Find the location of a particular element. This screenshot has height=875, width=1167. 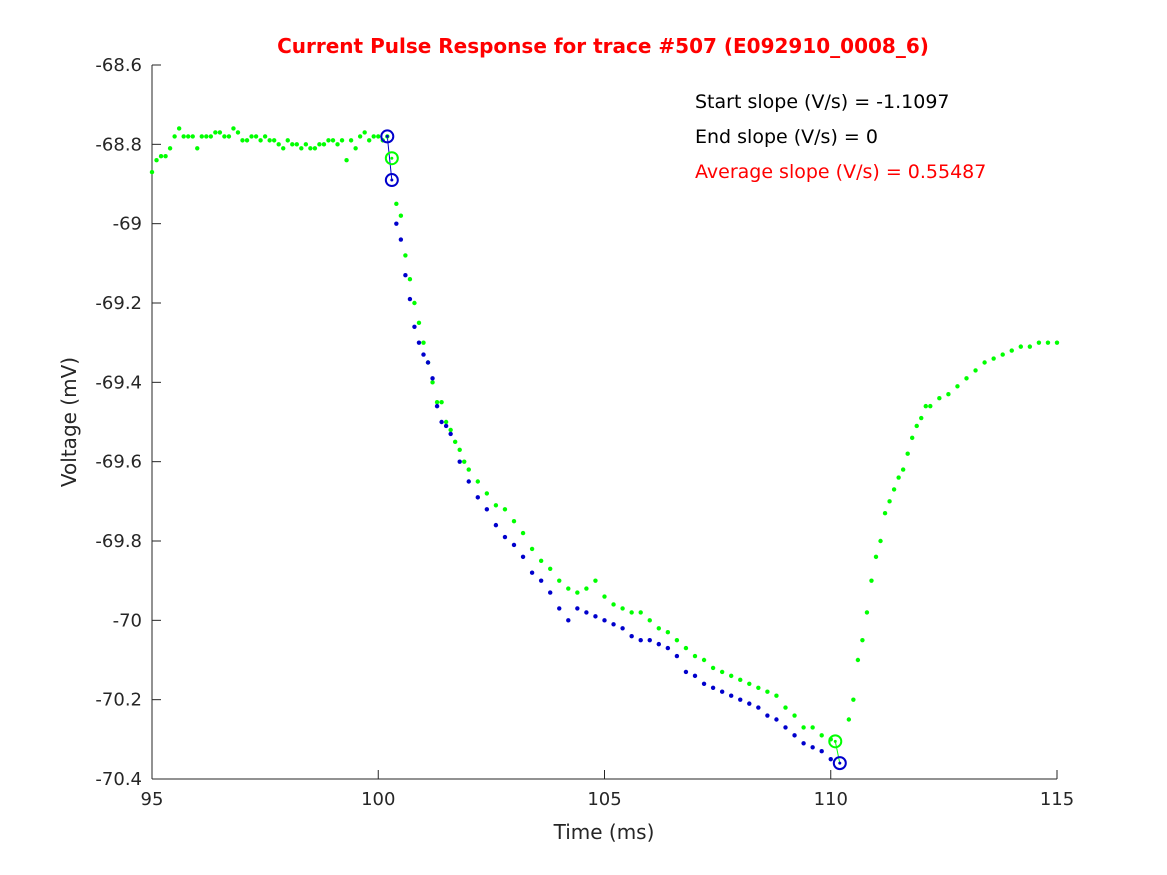

y-tick-label: -69.2 is located at coordinates (118, 303).